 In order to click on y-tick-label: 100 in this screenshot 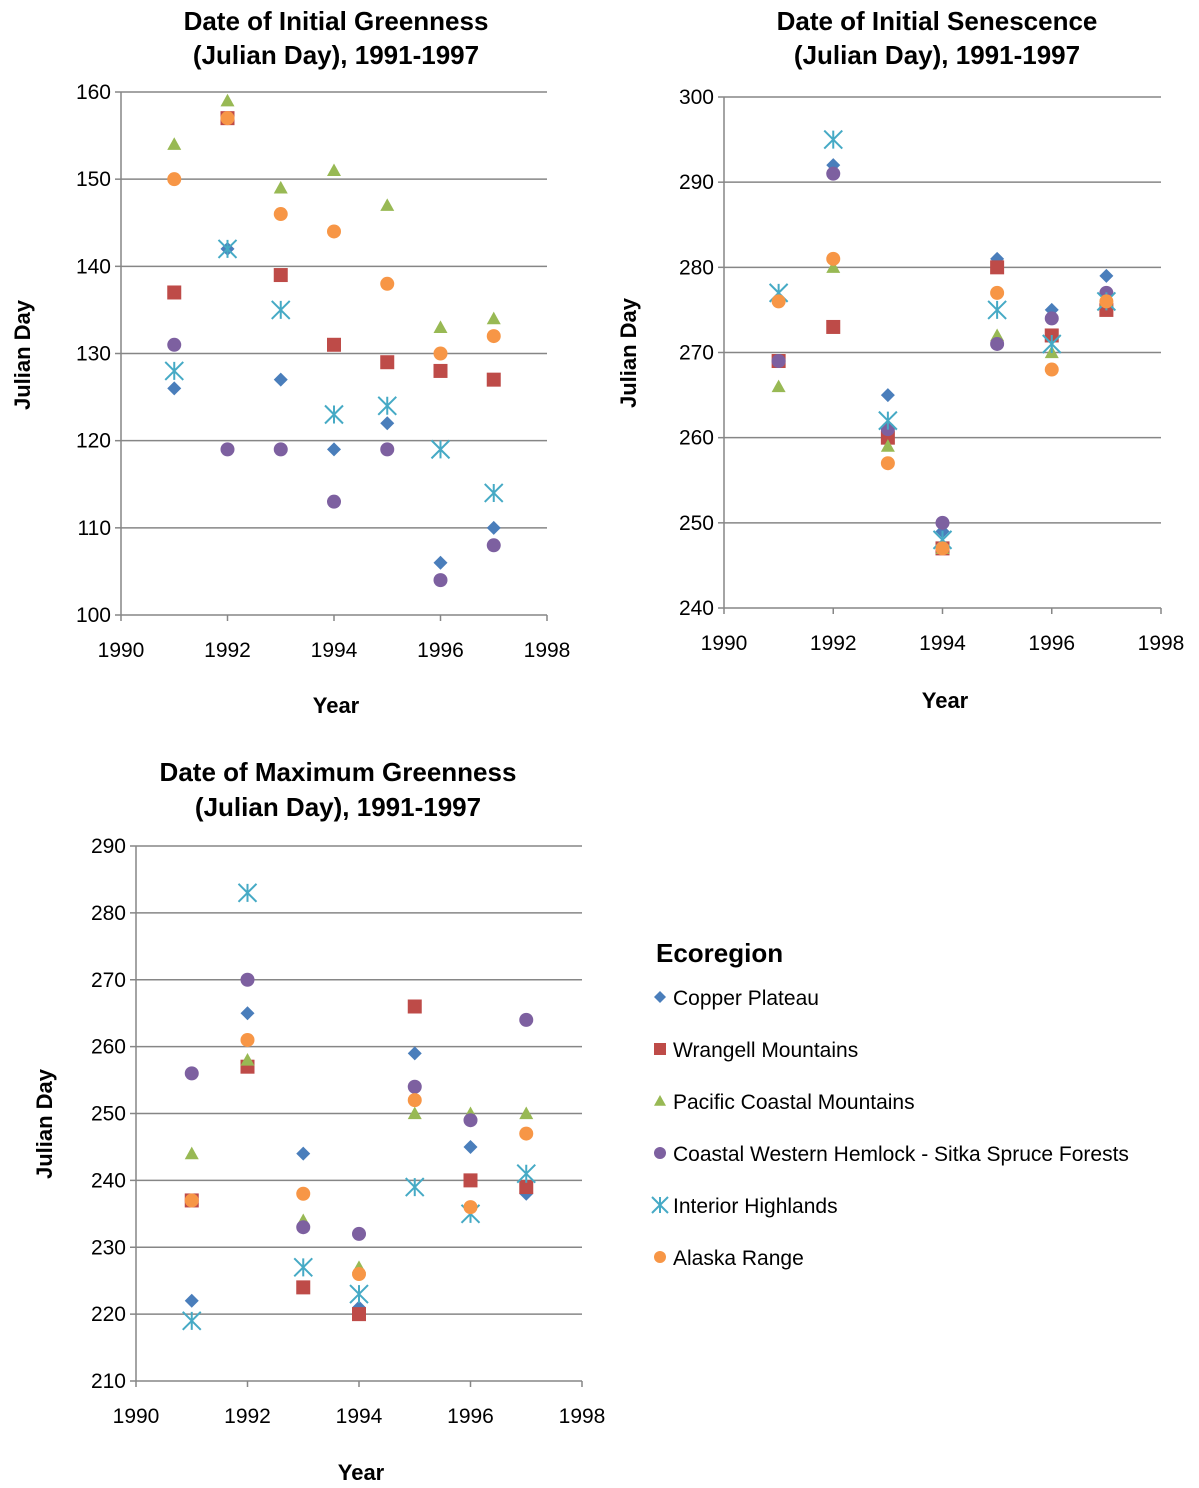, I will do `click(93, 615)`.